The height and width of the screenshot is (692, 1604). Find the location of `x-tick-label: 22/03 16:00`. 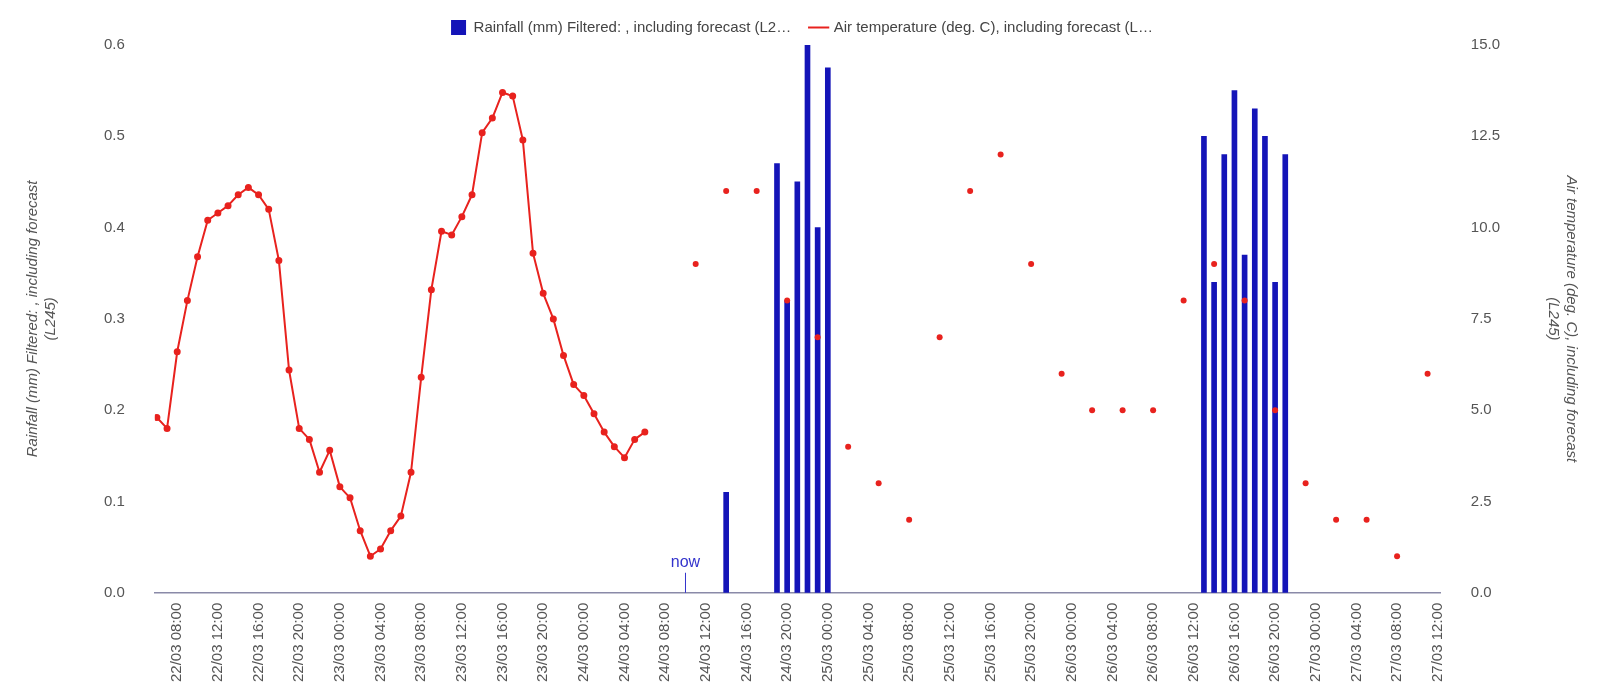

x-tick-label: 22/03 16:00 is located at coordinates (257, 642).